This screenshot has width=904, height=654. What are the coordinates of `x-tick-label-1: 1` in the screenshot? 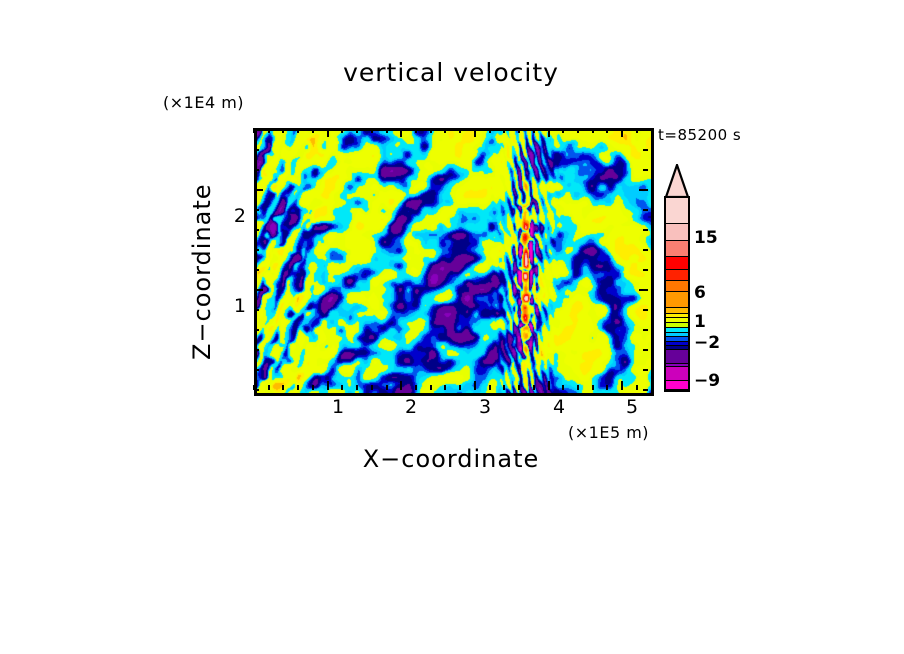 It's located at (338, 407).